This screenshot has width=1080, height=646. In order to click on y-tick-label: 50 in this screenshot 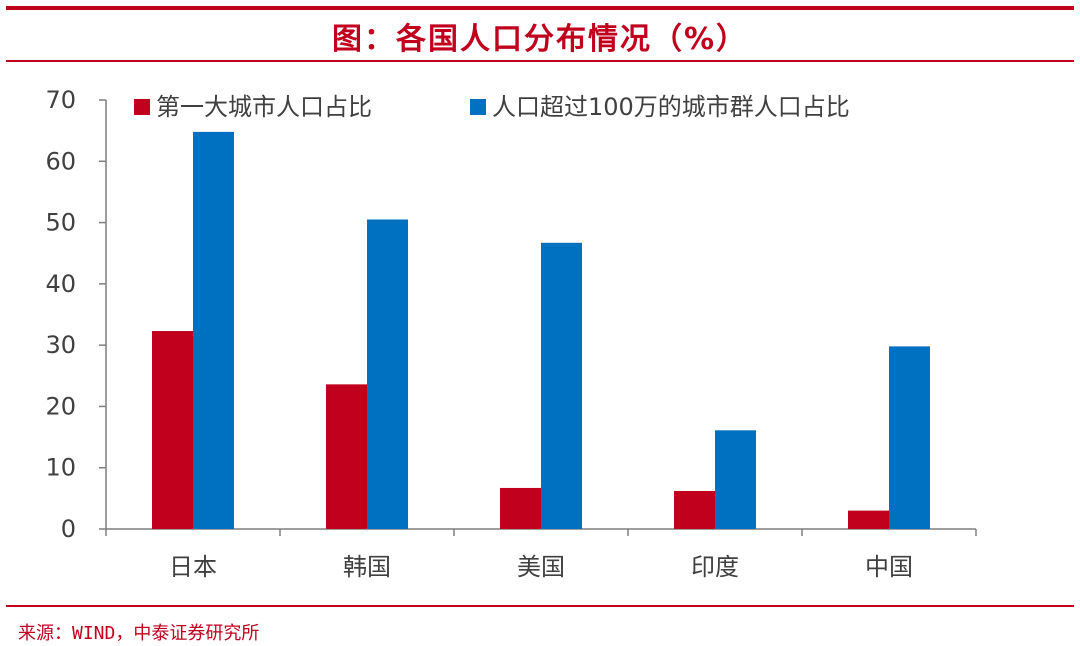, I will do `click(60, 223)`.